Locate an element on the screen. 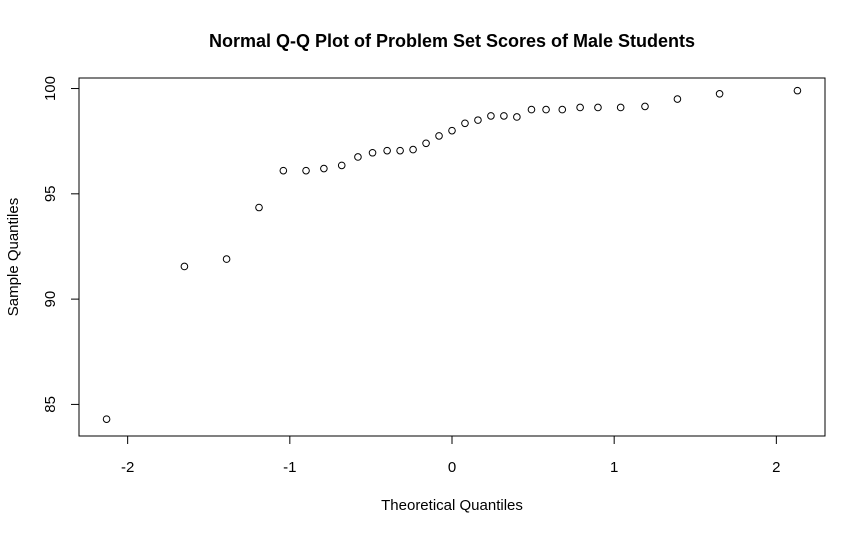 This screenshot has width=866, height=534. y-axis: 85 90 95 100 is located at coordinates (61, 244).